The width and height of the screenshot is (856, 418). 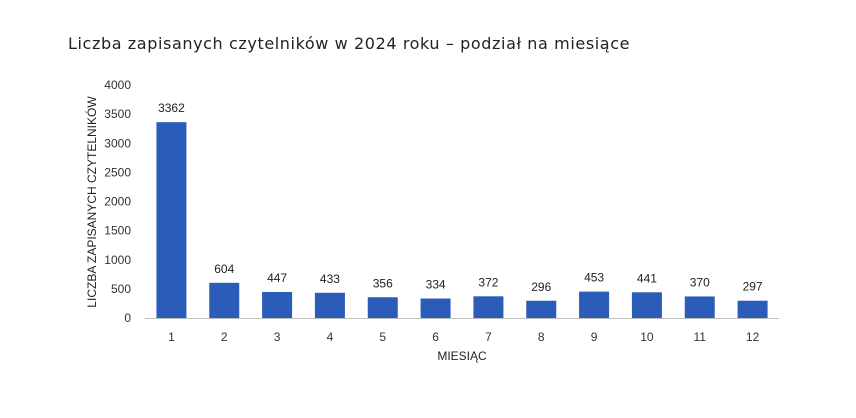 I want to click on x-tick-label-2: 2, so click(x=224, y=337).